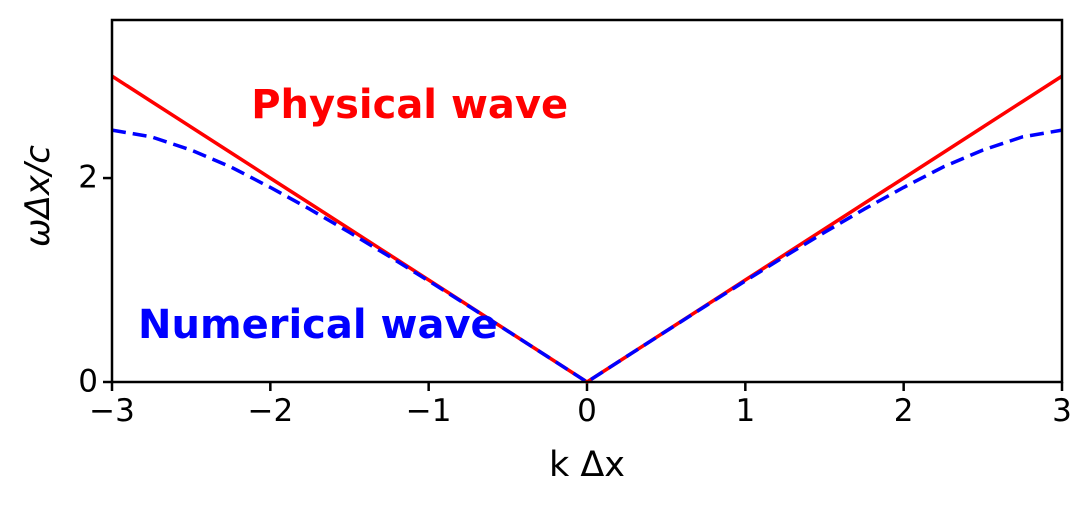 The height and width of the screenshot is (521, 1086). I want to click on x-tick-label: 3, so click(1062, 411).